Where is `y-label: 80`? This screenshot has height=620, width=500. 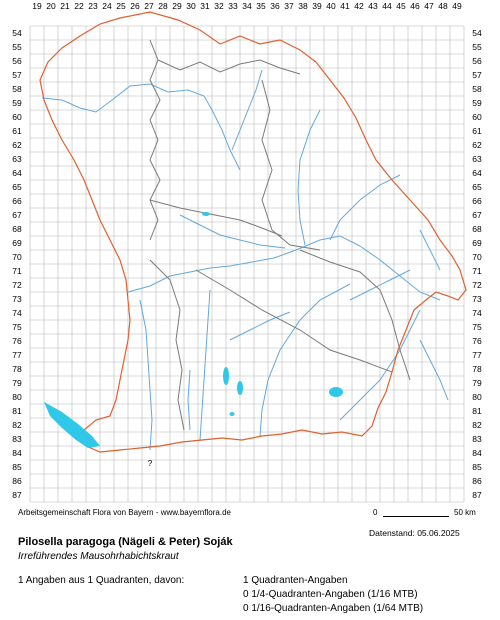
y-label: 80 is located at coordinates (17, 397).